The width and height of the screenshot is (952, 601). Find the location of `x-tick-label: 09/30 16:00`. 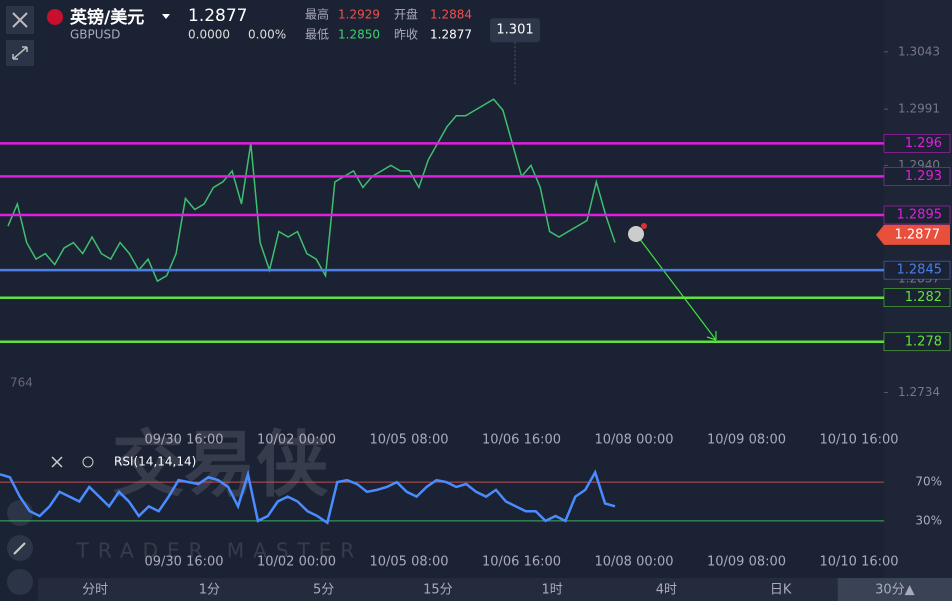

x-tick-label: 09/30 16:00 is located at coordinates (183, 440).